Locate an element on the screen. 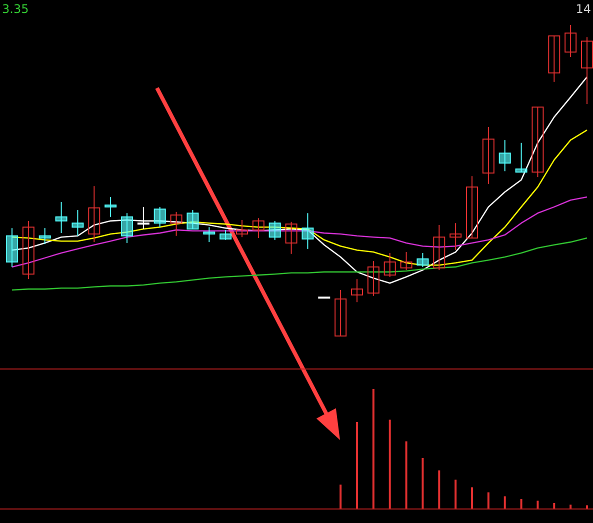  text: 3.35 is located at coordinates (15, 9).